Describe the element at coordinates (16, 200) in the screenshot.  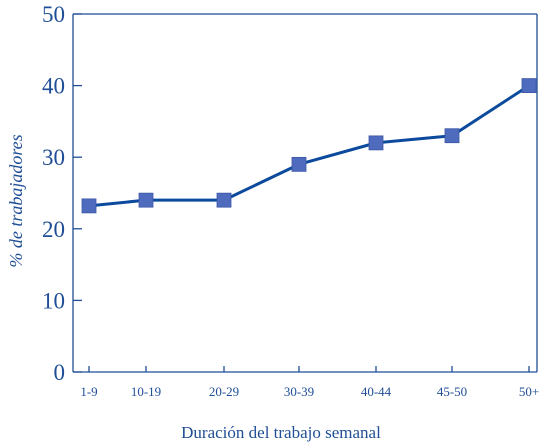
I see `y-axis-title: % de trabajadores` at that location.